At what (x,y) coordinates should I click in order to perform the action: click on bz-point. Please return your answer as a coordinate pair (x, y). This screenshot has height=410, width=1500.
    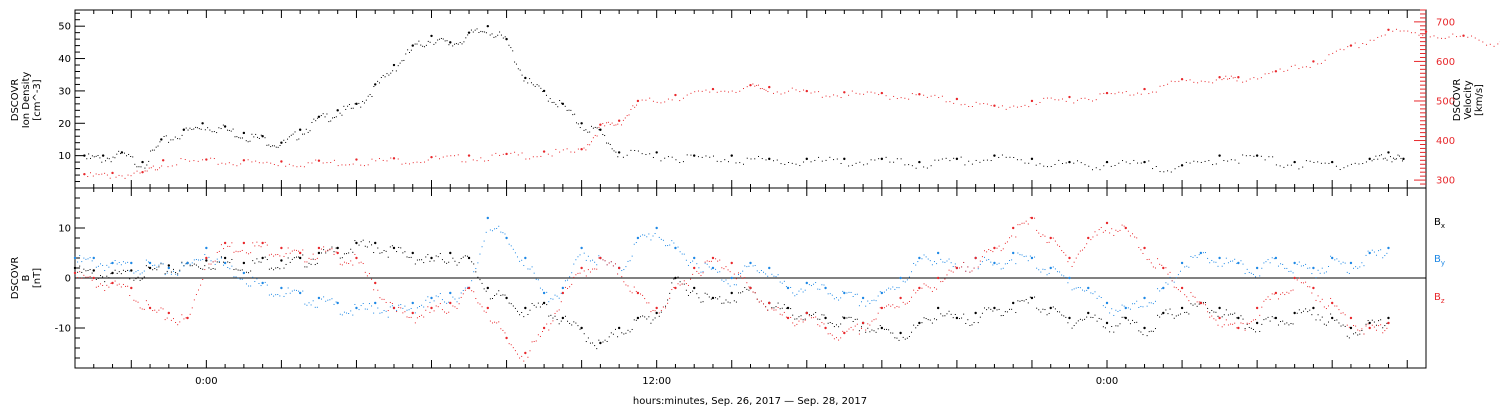
    Looking at the image, I should click on (713, 258).